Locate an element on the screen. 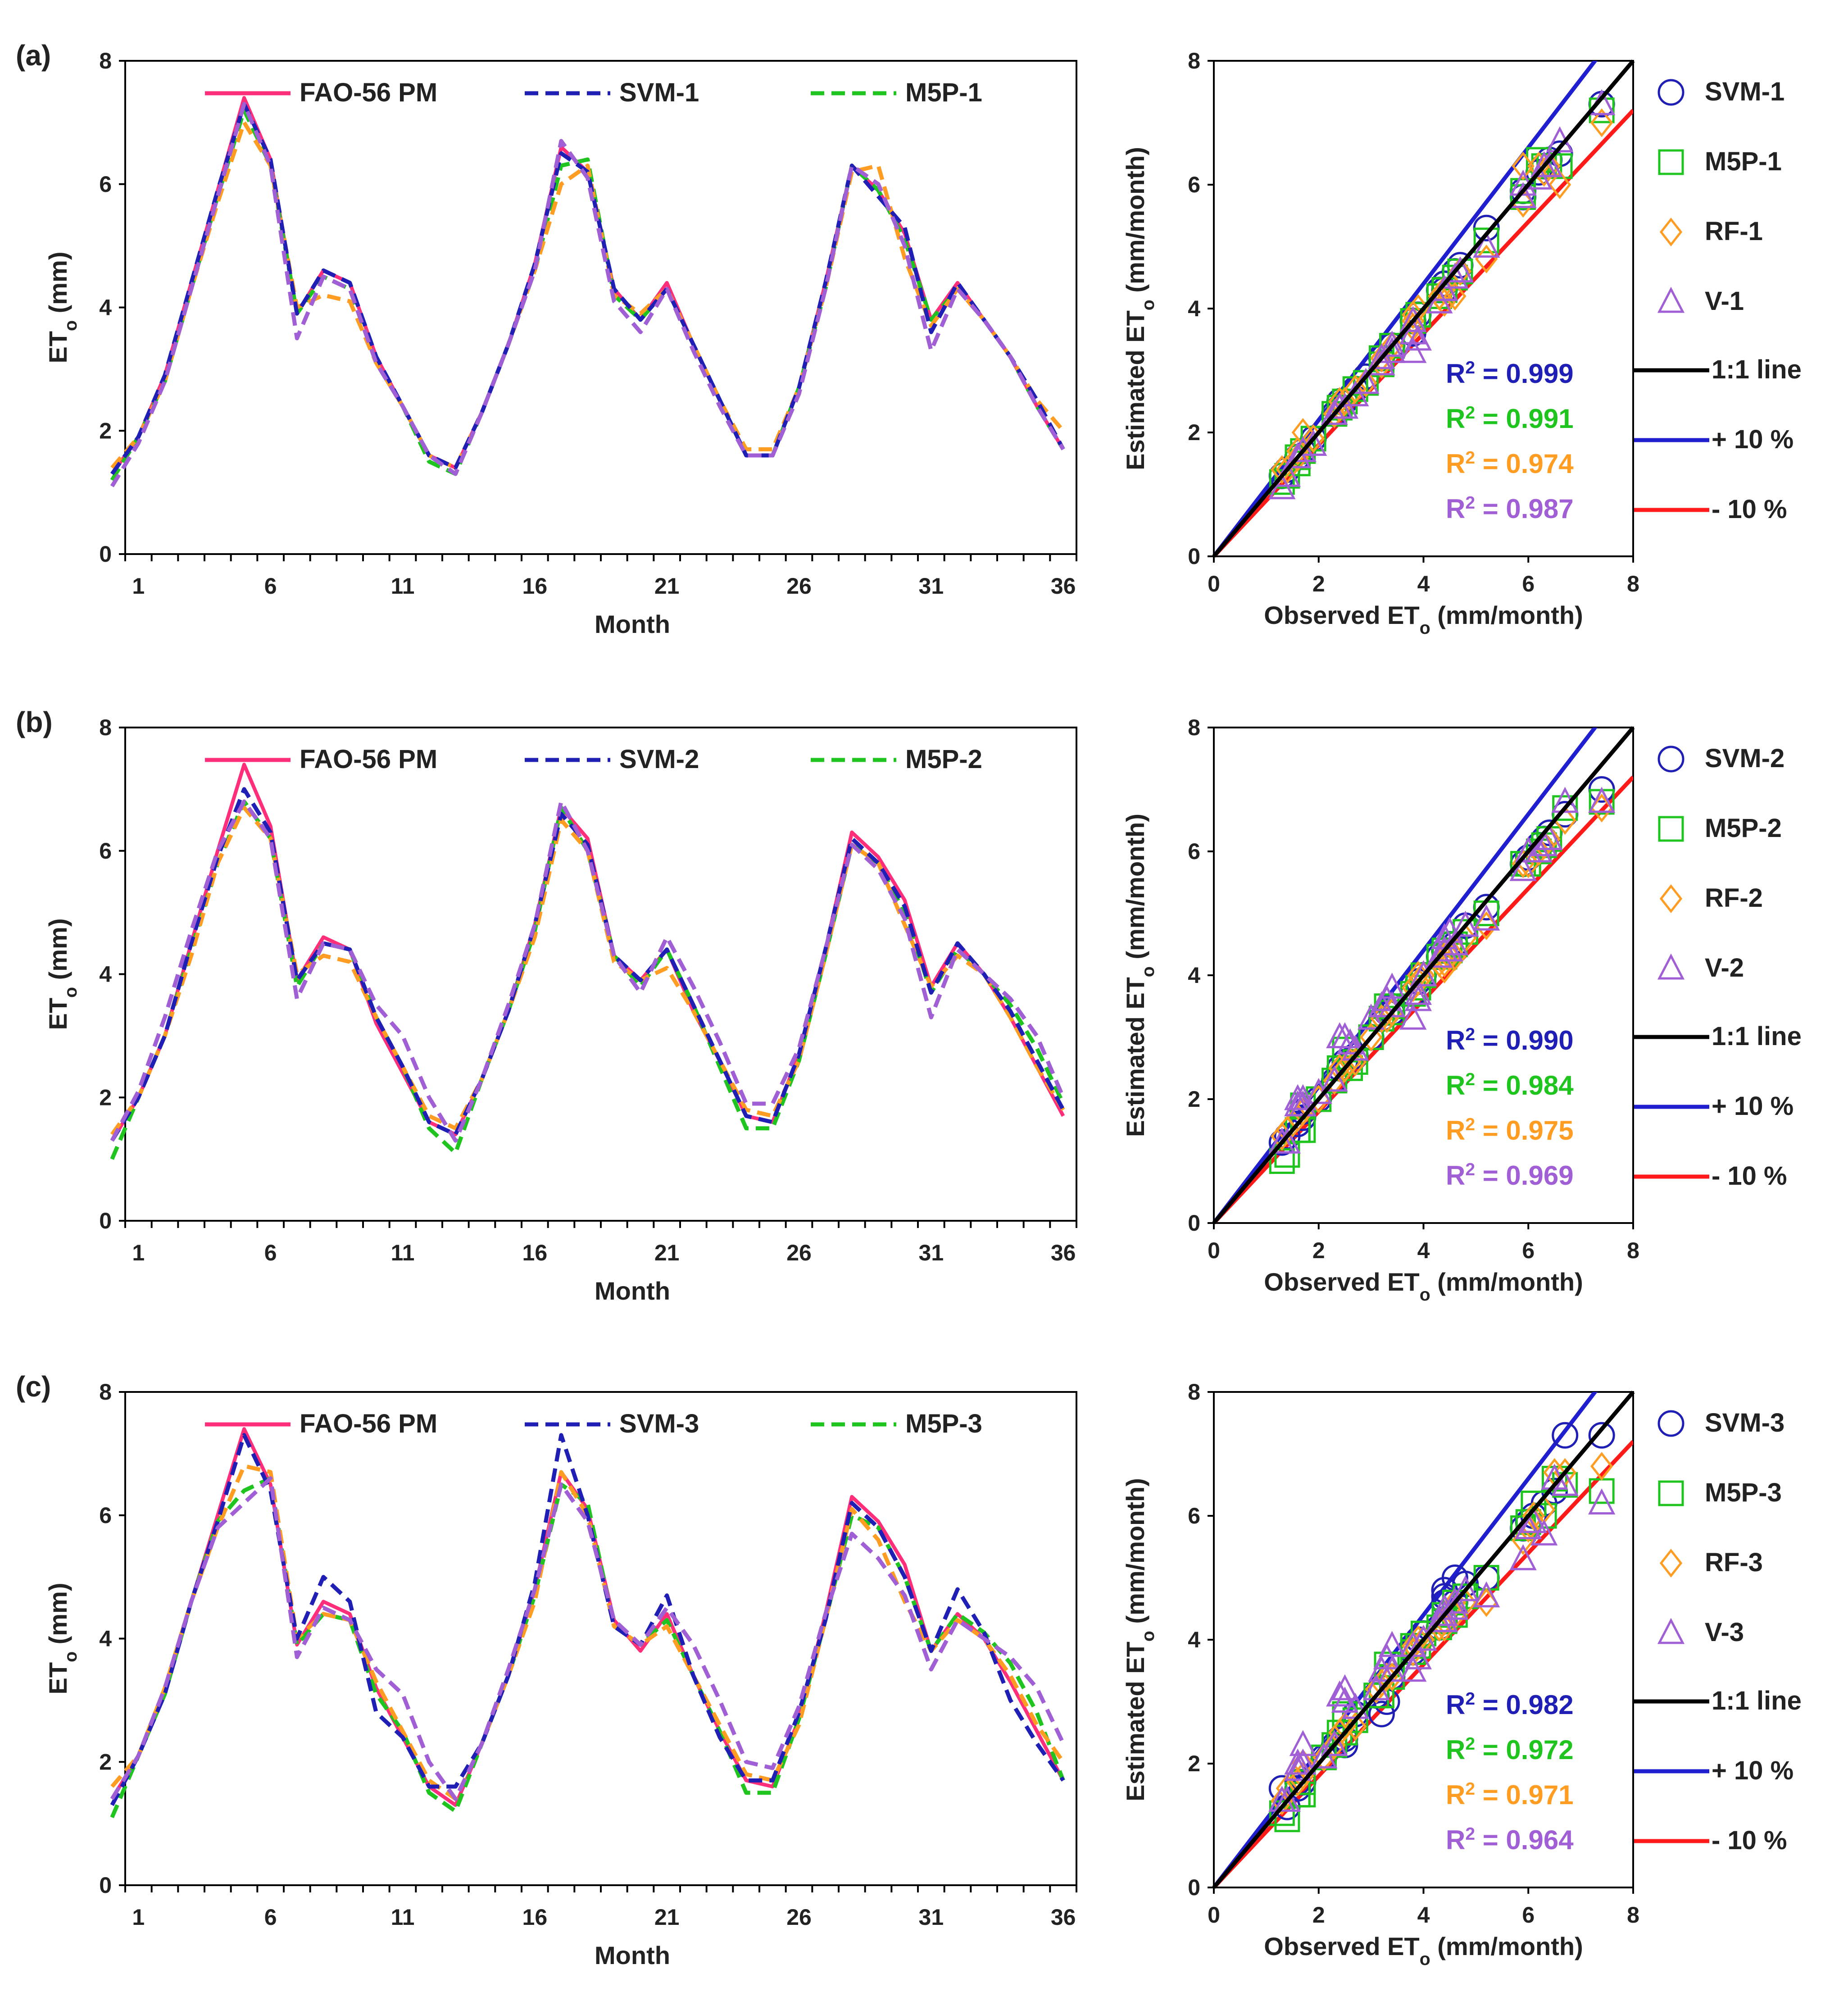 This screenshot has width=1848, height=2010. legend-label: V-1 is located at coordinates (1725, 301).